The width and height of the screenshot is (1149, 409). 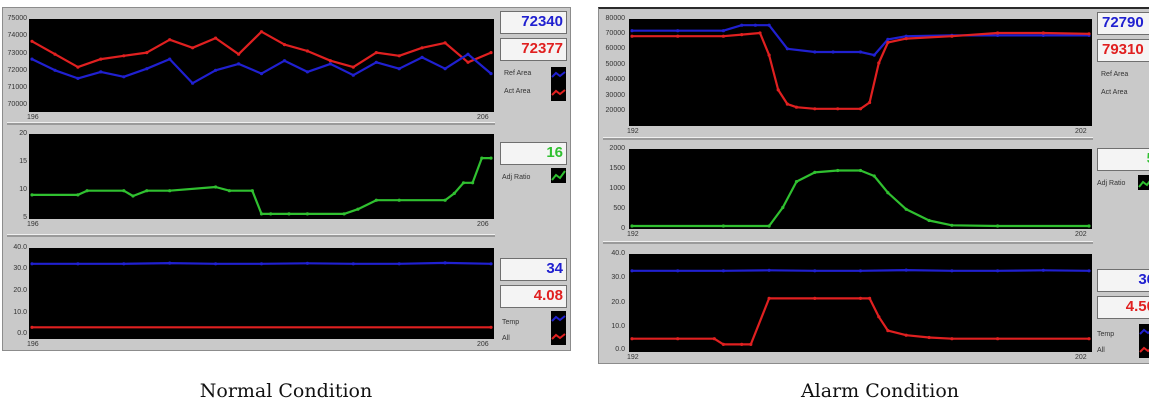 What do you see at coordinates (533, 22) in the screenshot?
I see `ref-area-value: 72340` at bounding box center [533, 22].